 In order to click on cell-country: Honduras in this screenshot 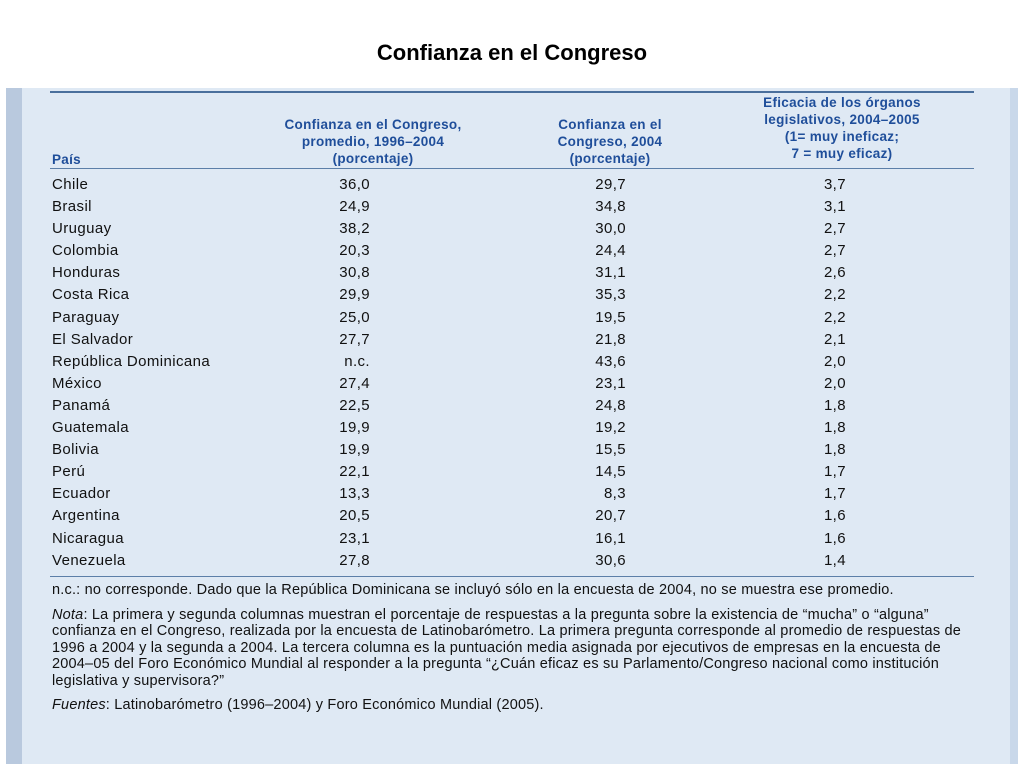, I will do `click(86, 273)`.